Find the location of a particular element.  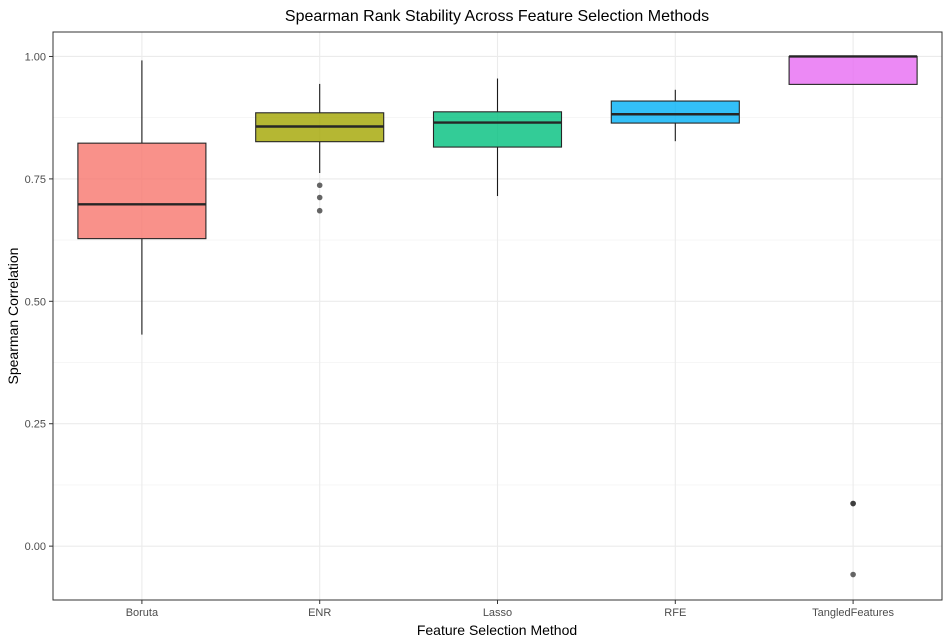

x-axis: Boruta ENR Lasso RFE TangledFeatures is located at coordinates (510, 609).